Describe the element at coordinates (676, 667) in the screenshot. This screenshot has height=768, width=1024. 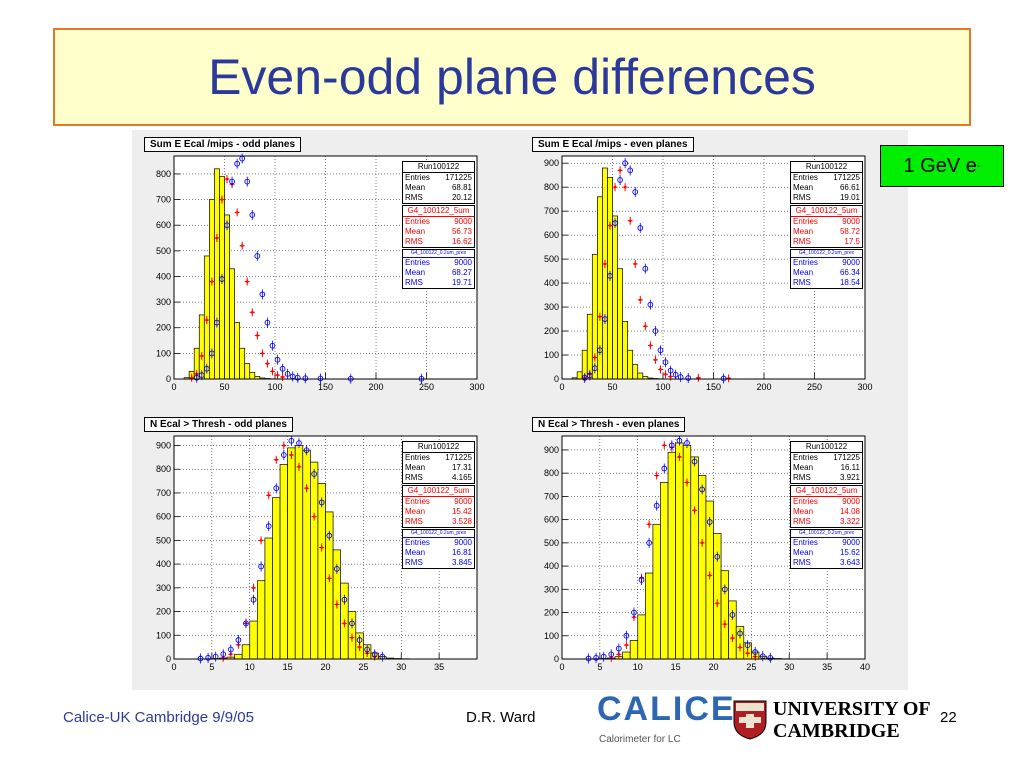
I see `x-tick-label: 15` at that location.